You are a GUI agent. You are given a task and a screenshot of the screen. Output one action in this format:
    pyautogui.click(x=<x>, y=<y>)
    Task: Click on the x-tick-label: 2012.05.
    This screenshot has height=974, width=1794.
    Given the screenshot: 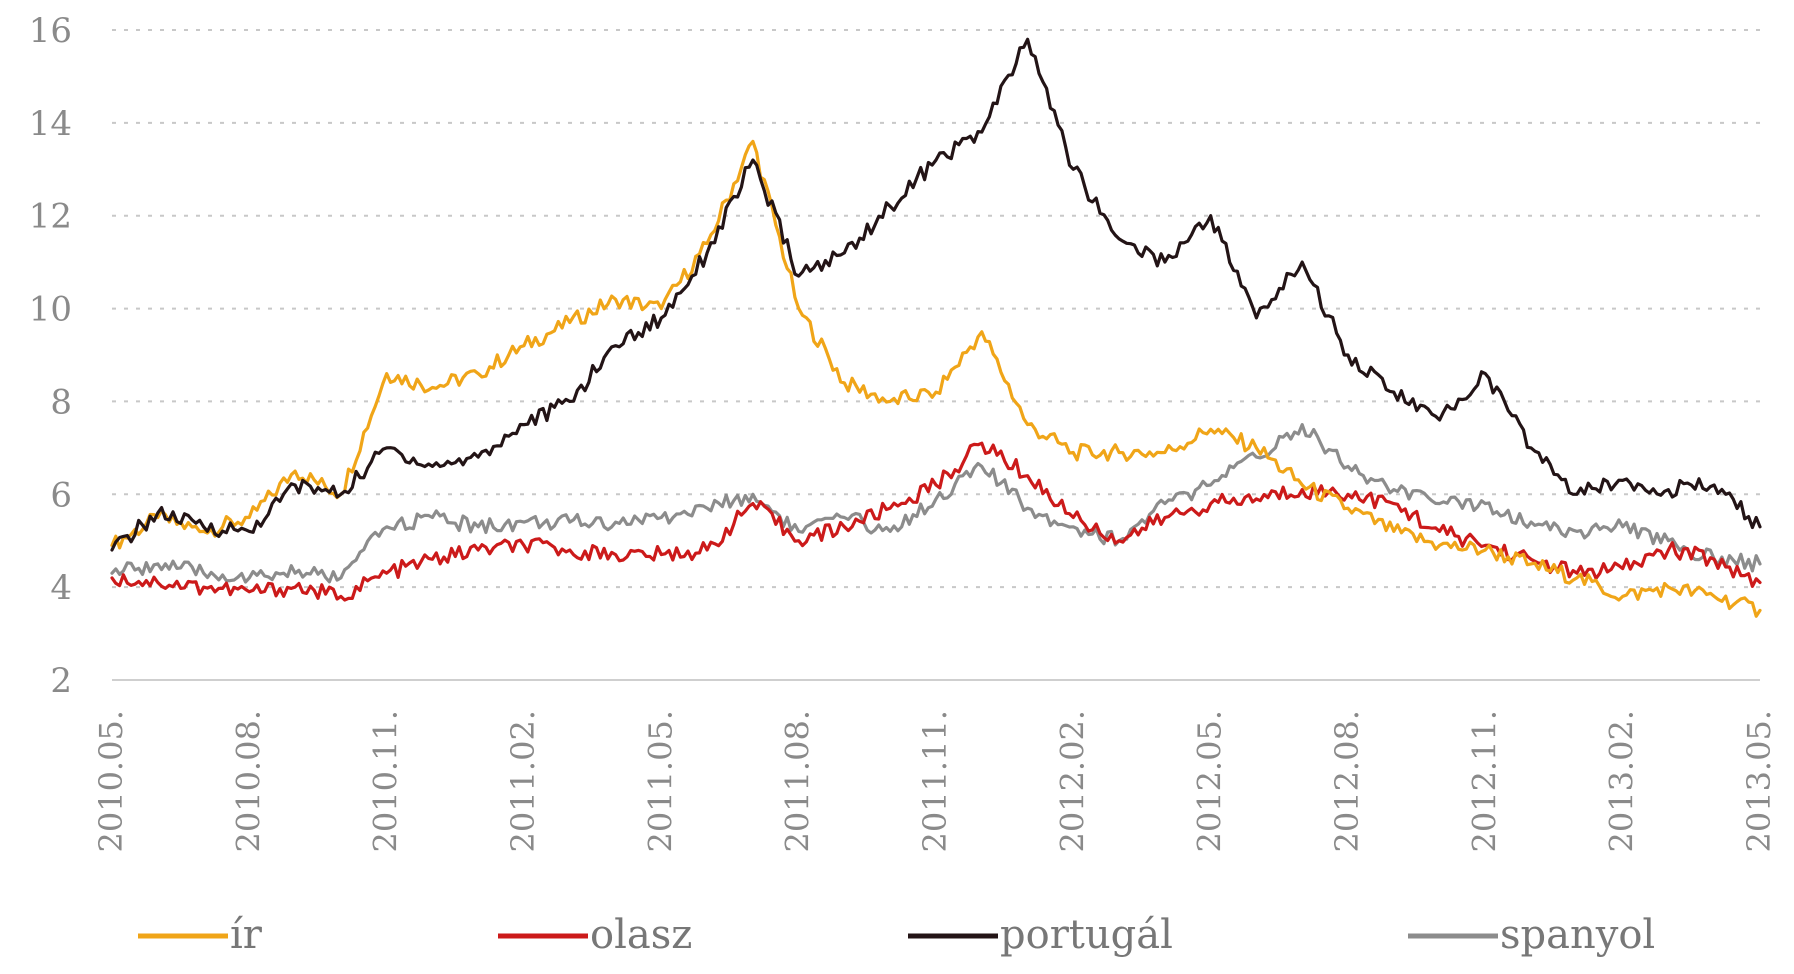 What is the action you would take?
    pyautogui.click(x=1210, y=781)
    